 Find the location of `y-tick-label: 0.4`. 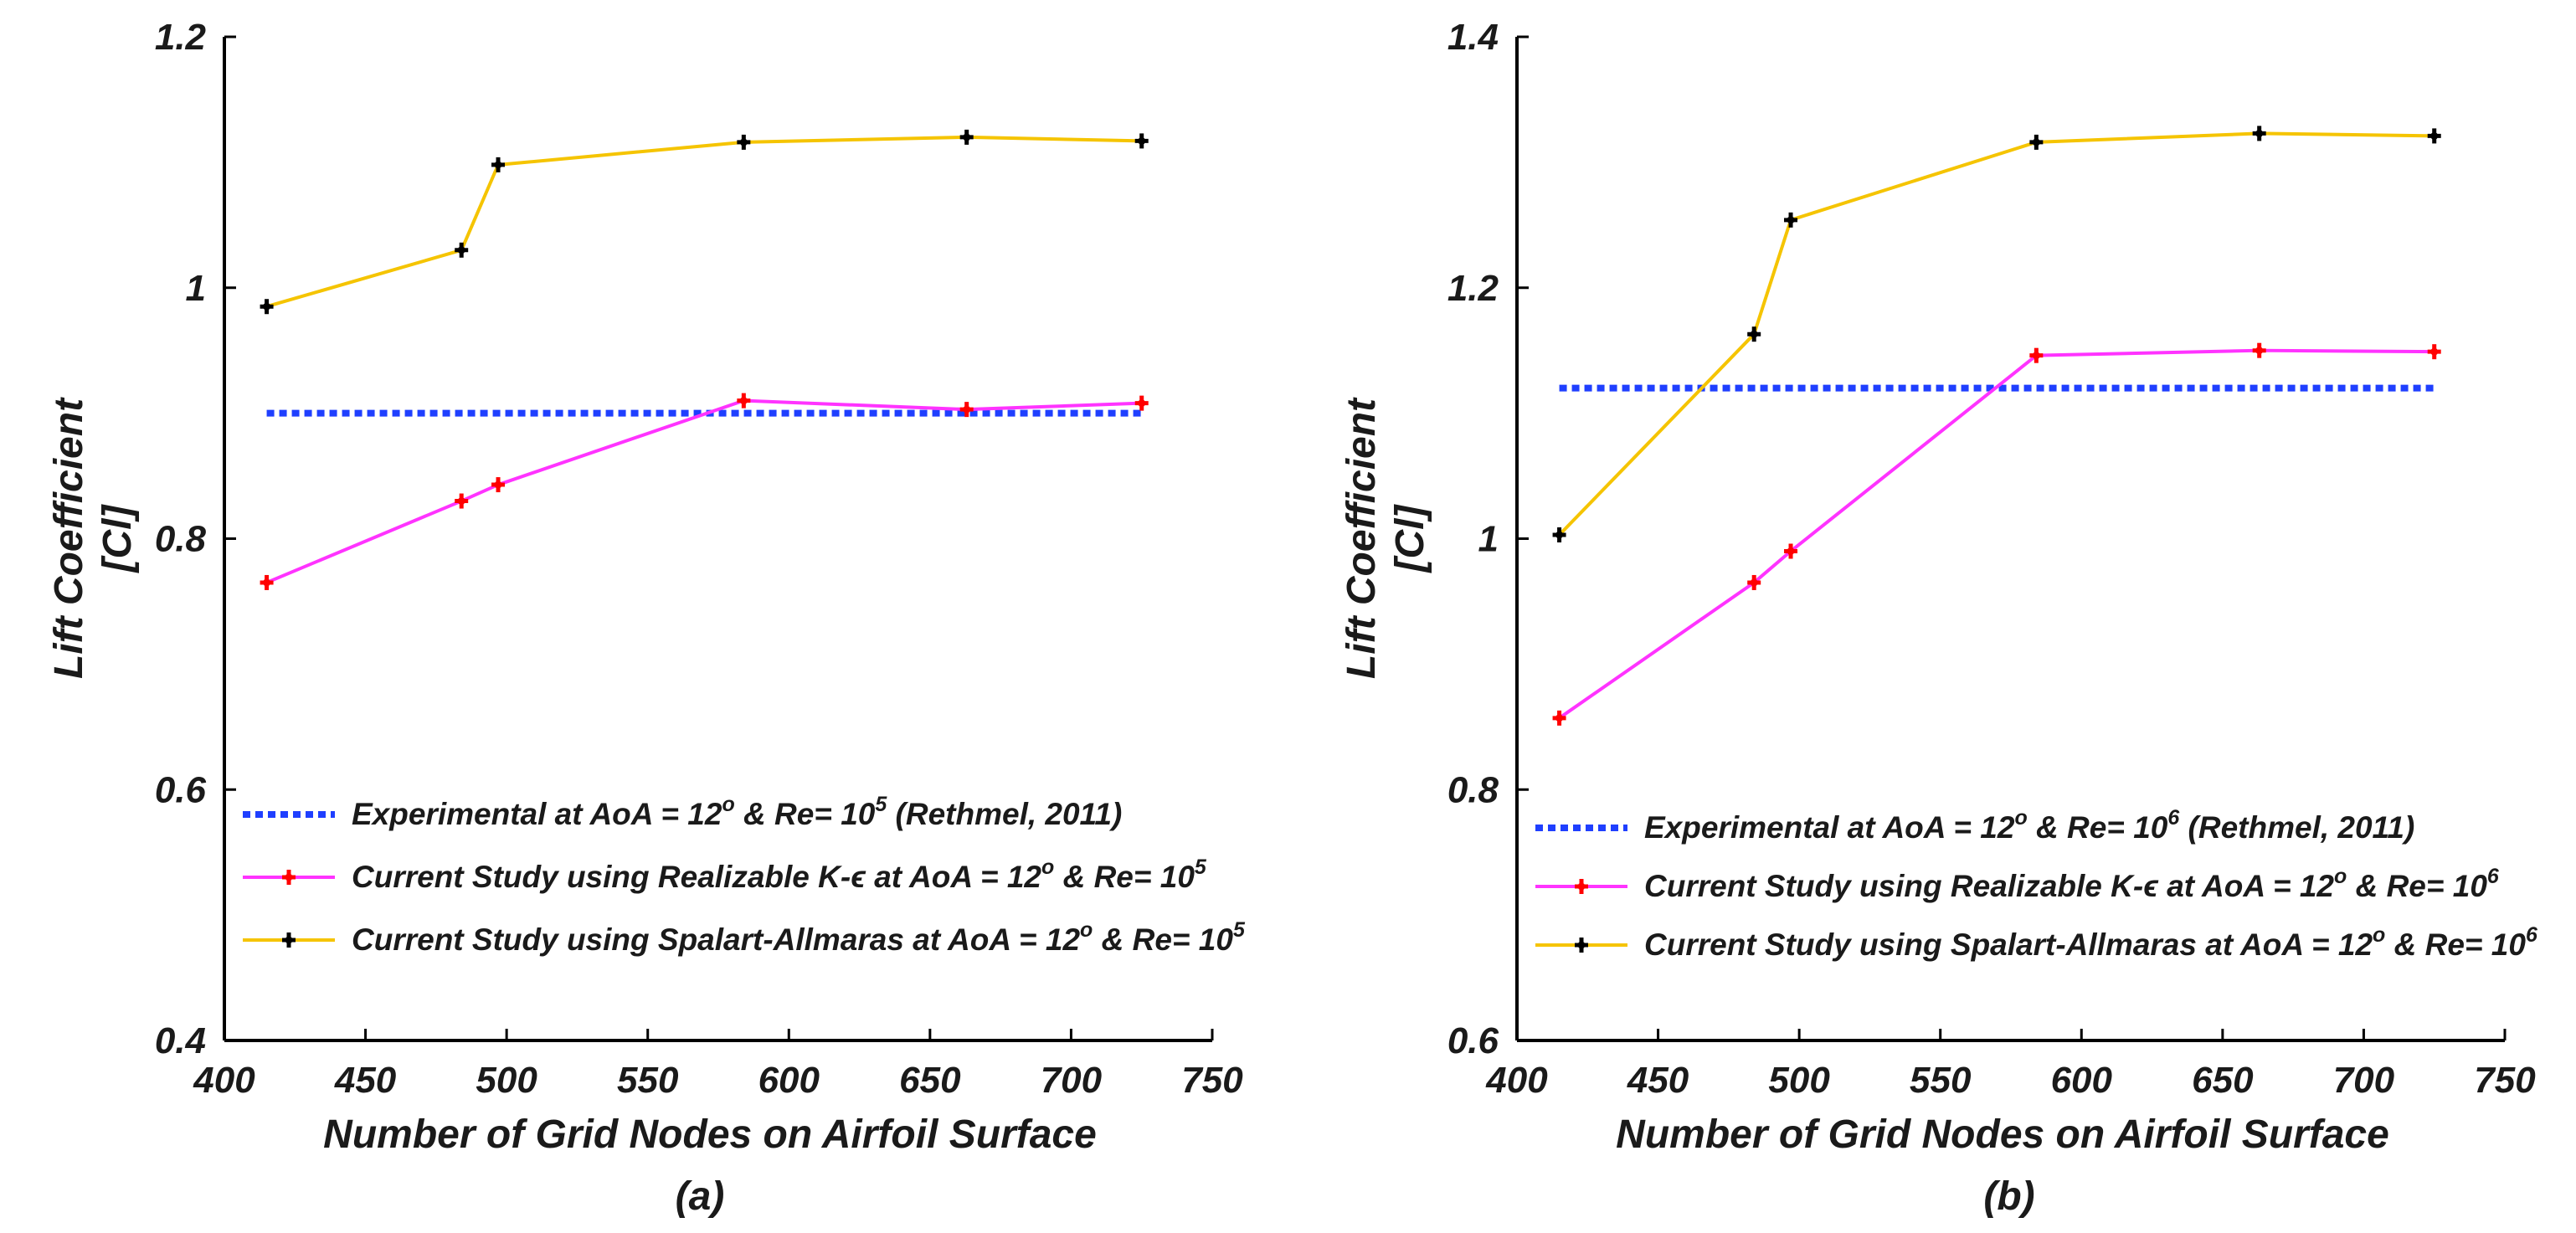

y-tick-label: 0.4 is located at coordinates (181, 1040).